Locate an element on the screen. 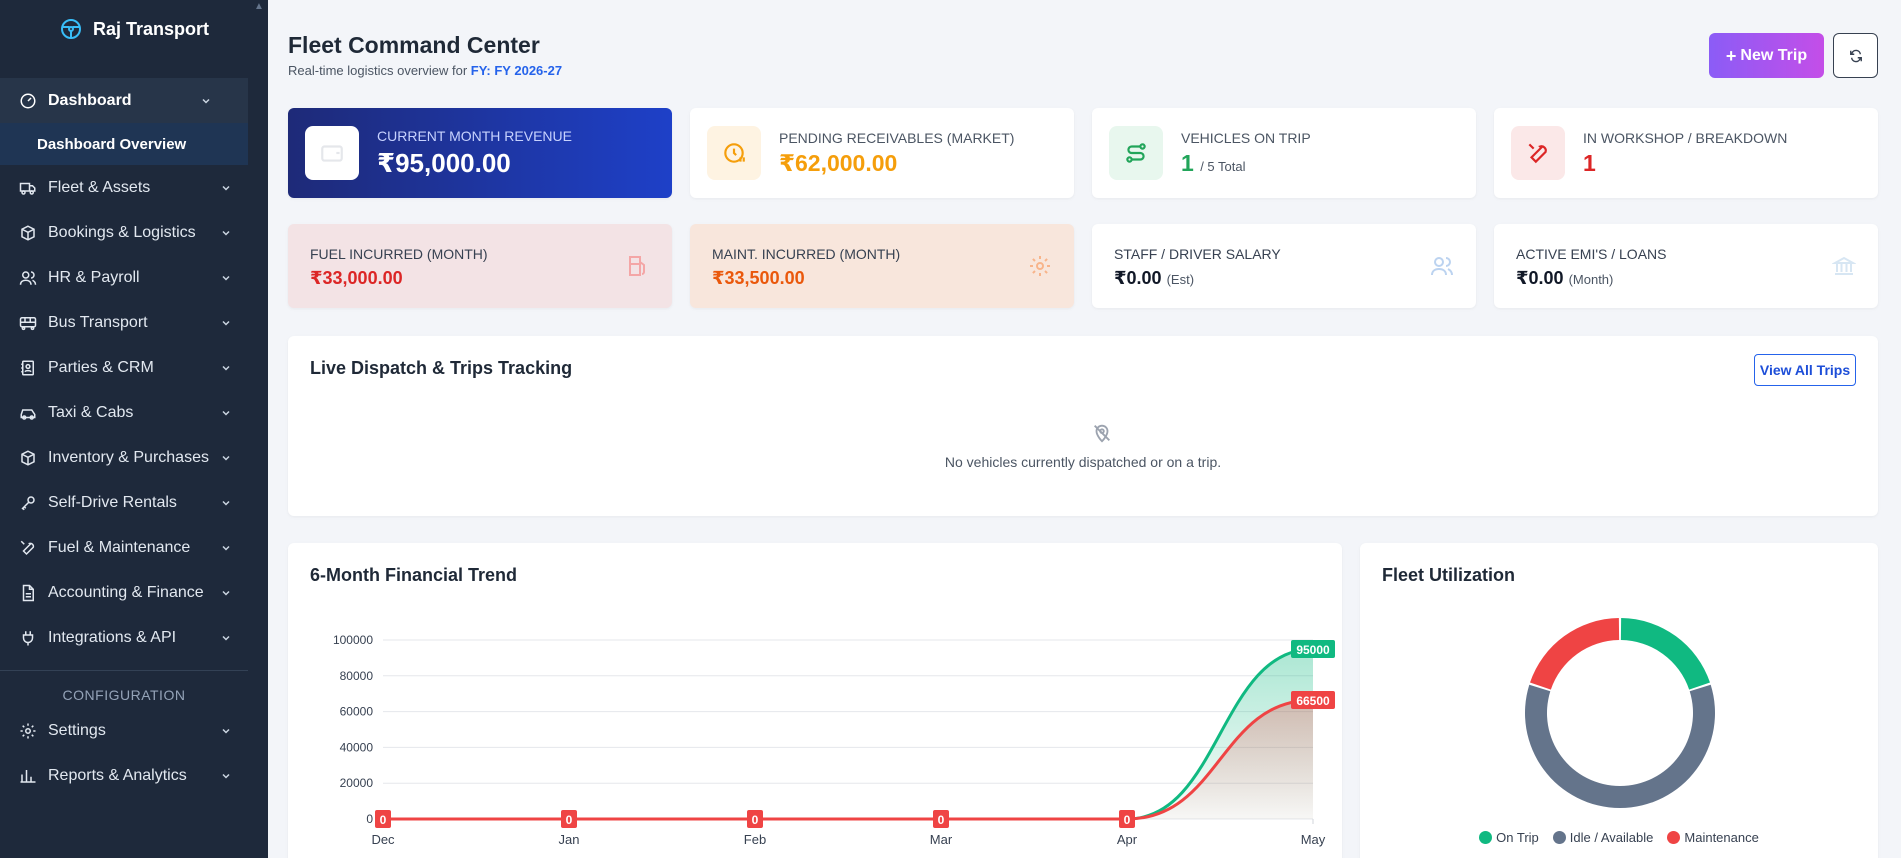 This screenshot has height=858, width=1901. wallet-icon is located at coordinates (332, 153).